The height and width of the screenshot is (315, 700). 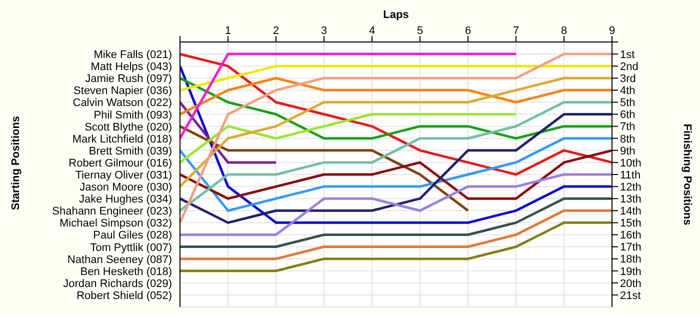 I want to click on y-tick-label: 9th, so click(x=628, y=151).